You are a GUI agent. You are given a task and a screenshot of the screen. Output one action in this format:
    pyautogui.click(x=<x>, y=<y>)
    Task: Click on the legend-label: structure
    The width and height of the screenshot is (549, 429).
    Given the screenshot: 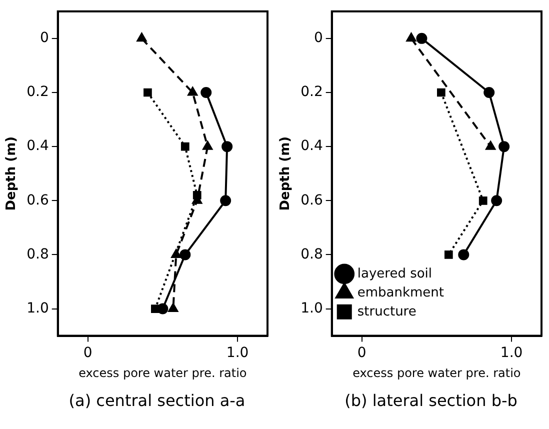 What is the action you would take?
    pyautogui.click(x=386, y=312)
    